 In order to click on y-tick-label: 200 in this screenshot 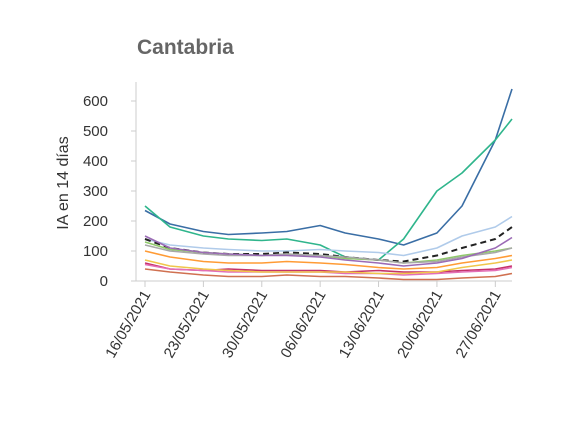, I will do `click(95, 221)`.